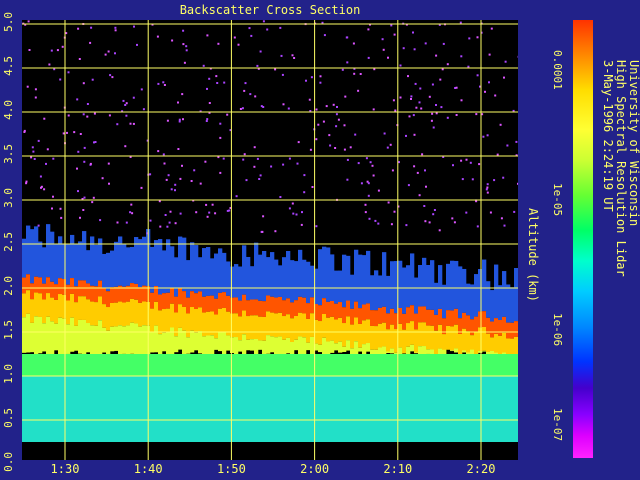  I want to click on colorbar, so click(583, 239).